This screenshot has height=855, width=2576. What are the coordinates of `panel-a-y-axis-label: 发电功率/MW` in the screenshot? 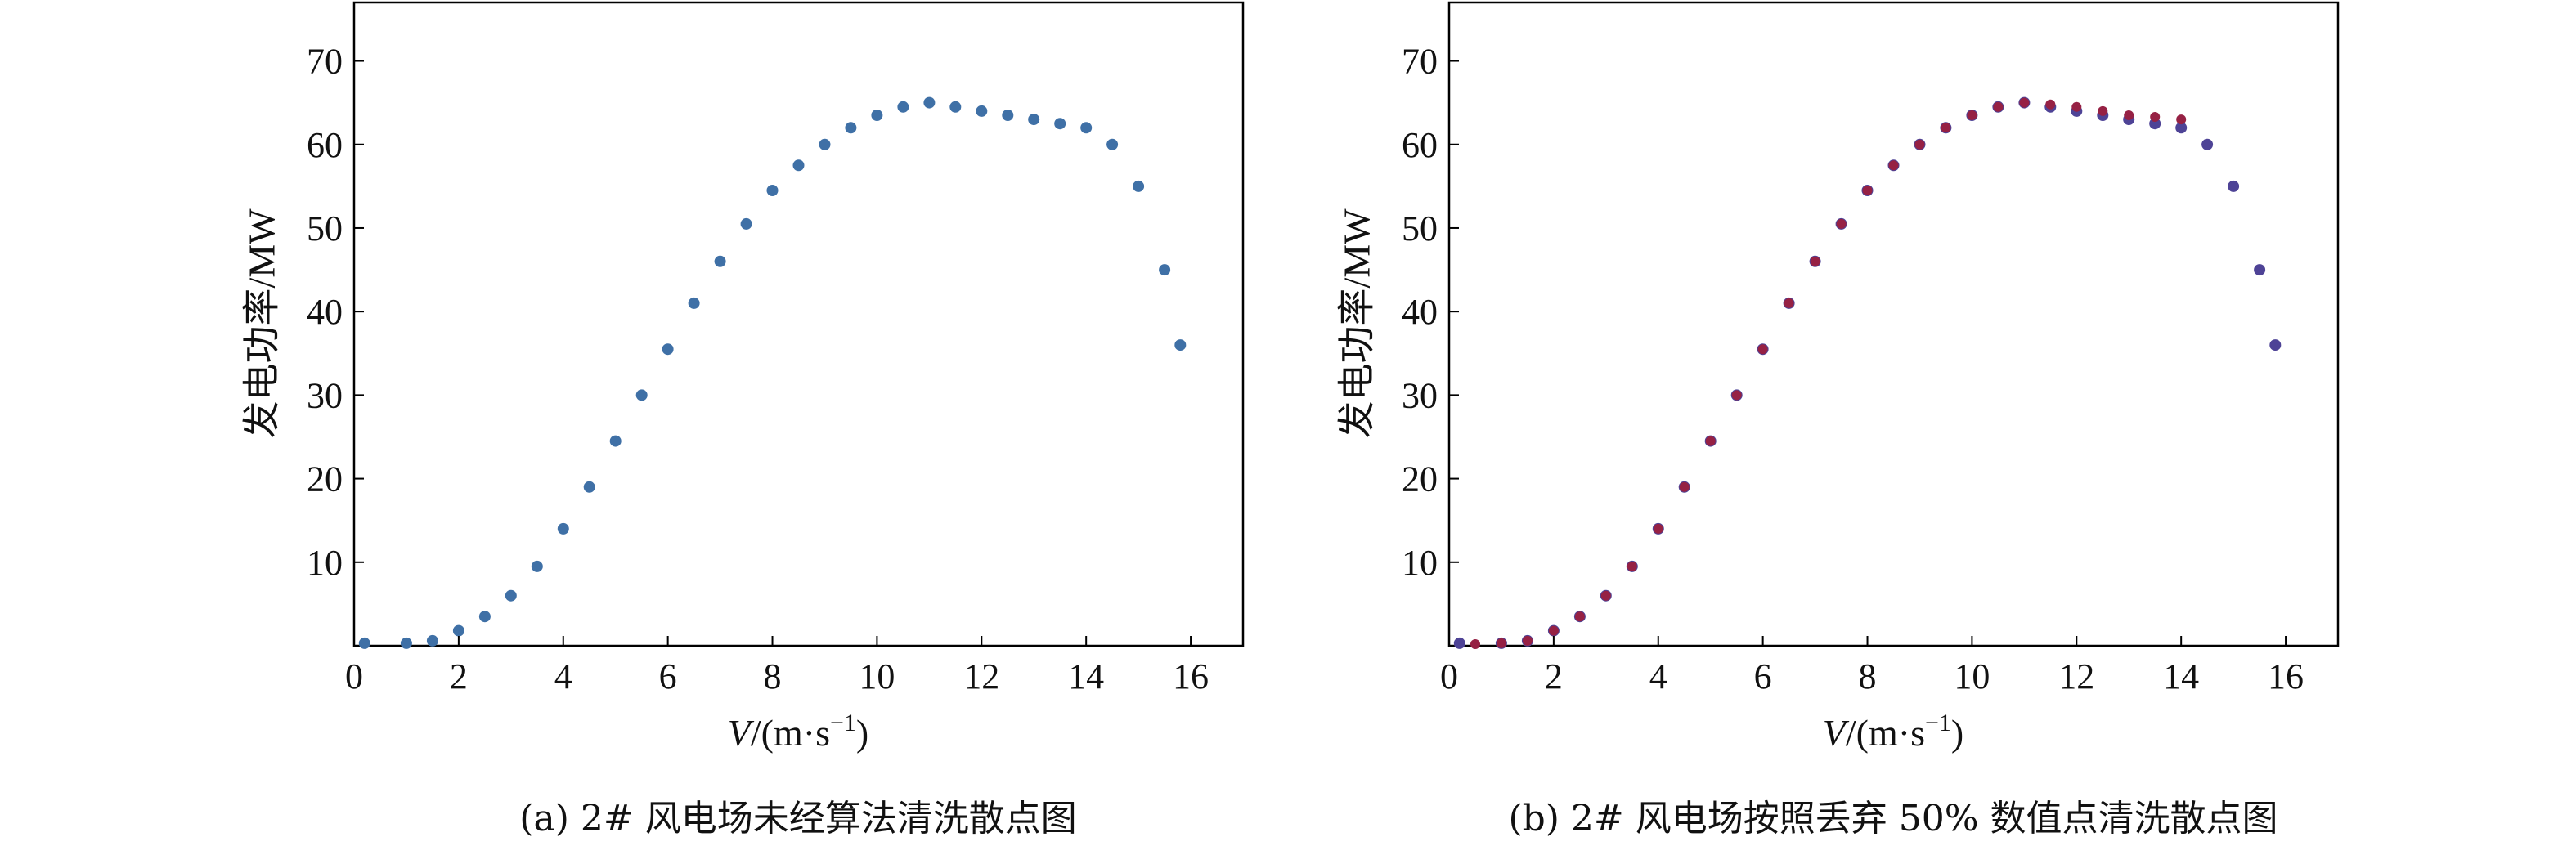 It's located at (262, 323).